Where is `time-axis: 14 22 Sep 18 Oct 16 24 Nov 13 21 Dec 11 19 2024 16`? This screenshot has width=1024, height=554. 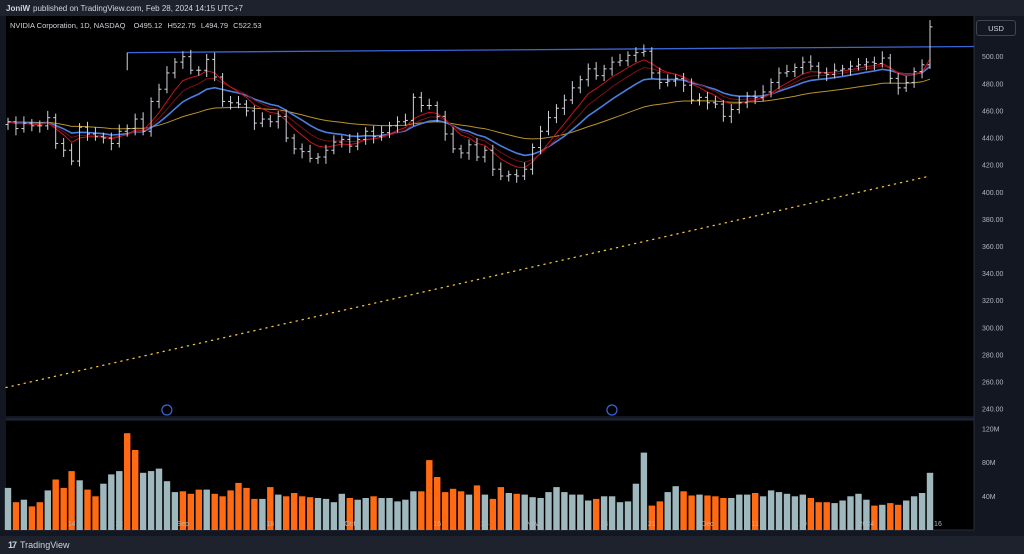 time-axis: 14 22 Sep 18 Oct 16 24 Nov 13 21 Dec 11 19 2024 16 is located at coordinates (505, 524).